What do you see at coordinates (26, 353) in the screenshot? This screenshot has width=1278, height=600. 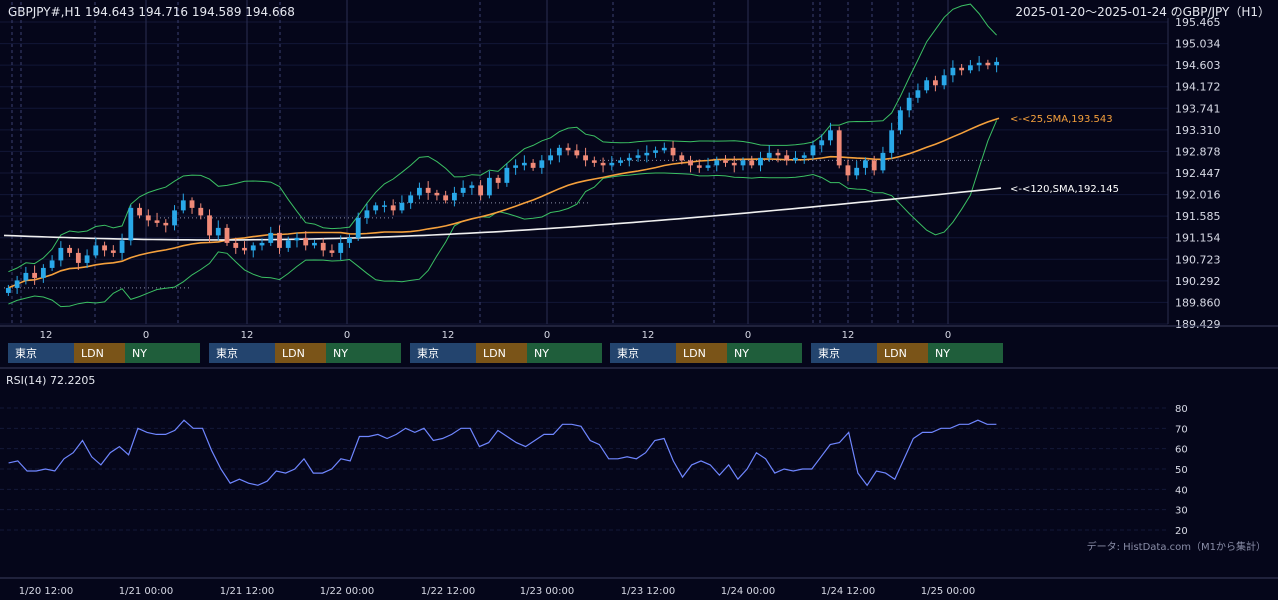 I see `session-label: 東京` at bounding box center [26, 353].